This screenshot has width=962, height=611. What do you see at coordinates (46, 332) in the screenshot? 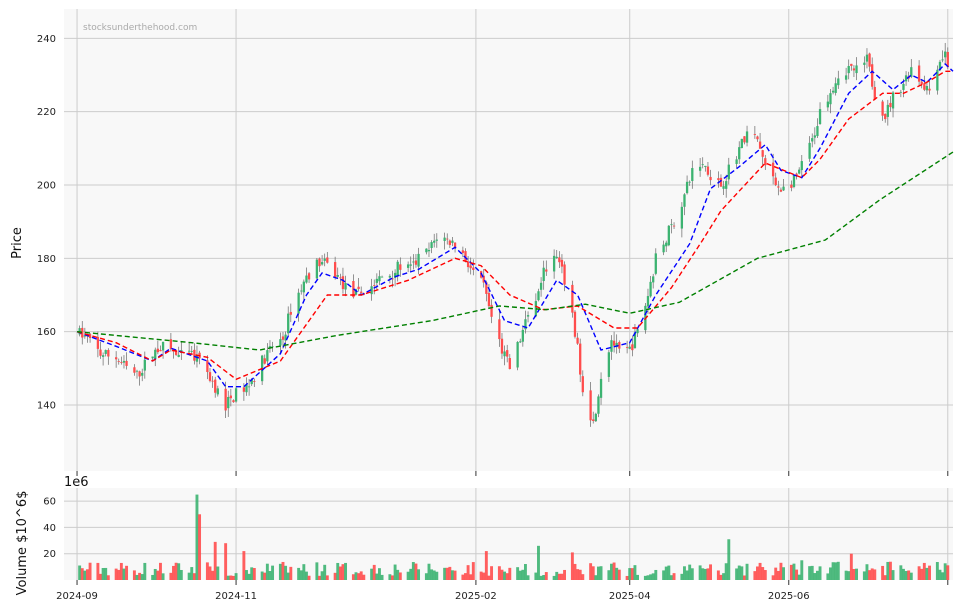
I see `price-tick-label: 160` at bounding box center [46, 332].